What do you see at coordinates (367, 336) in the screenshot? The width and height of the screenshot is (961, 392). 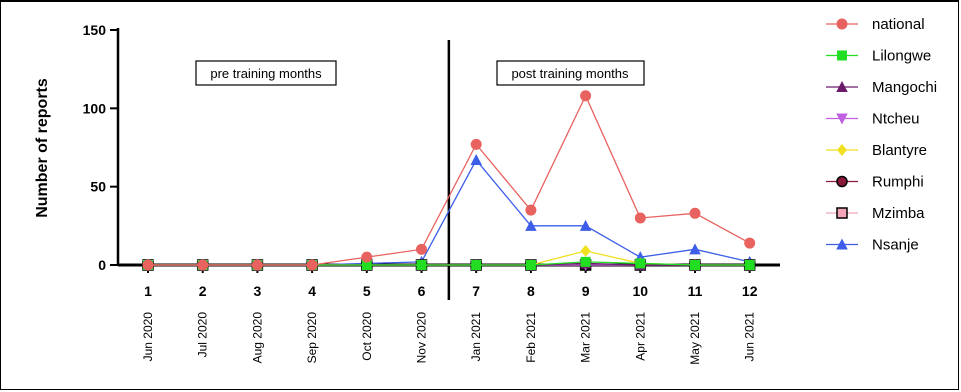 I see `month-label: Oct 2020` at bounding box center [367, 336].